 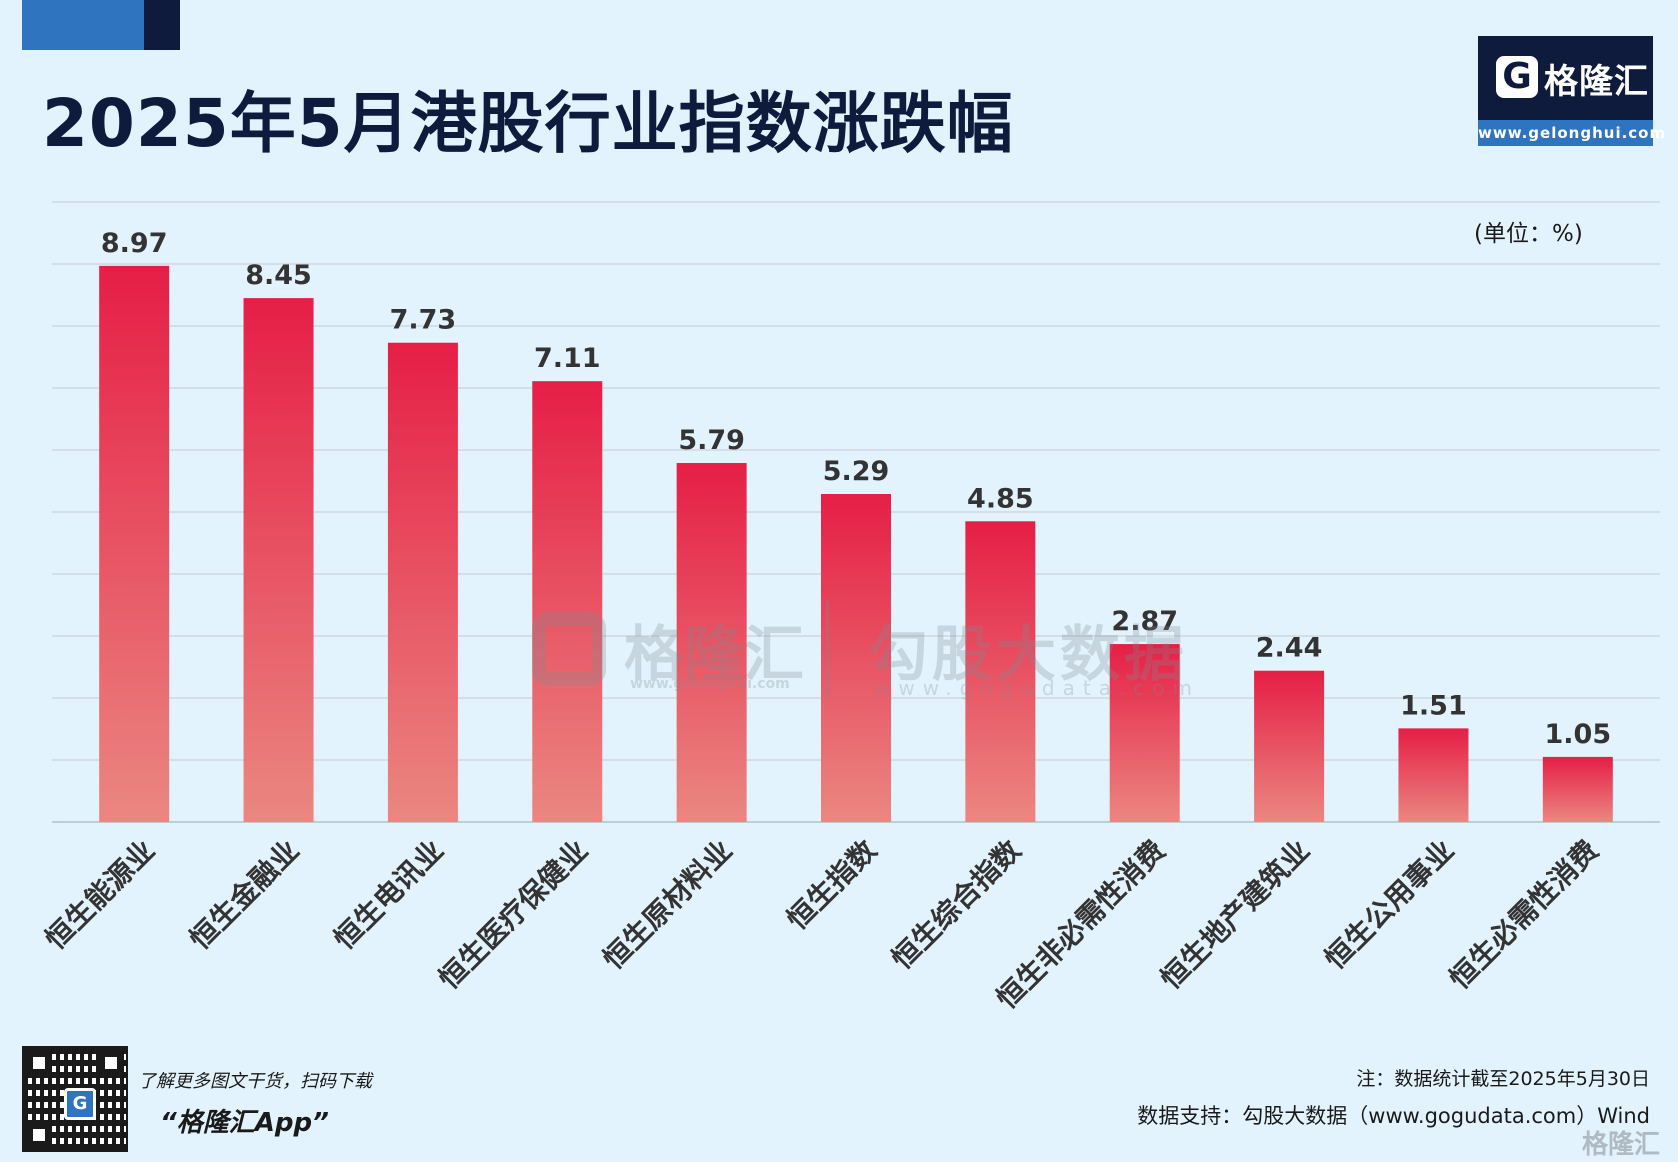 What do you see at coordinates (856, 471) in the screenshot?
I see `data-label-6: 5.29` at bounding box center [856, 471].